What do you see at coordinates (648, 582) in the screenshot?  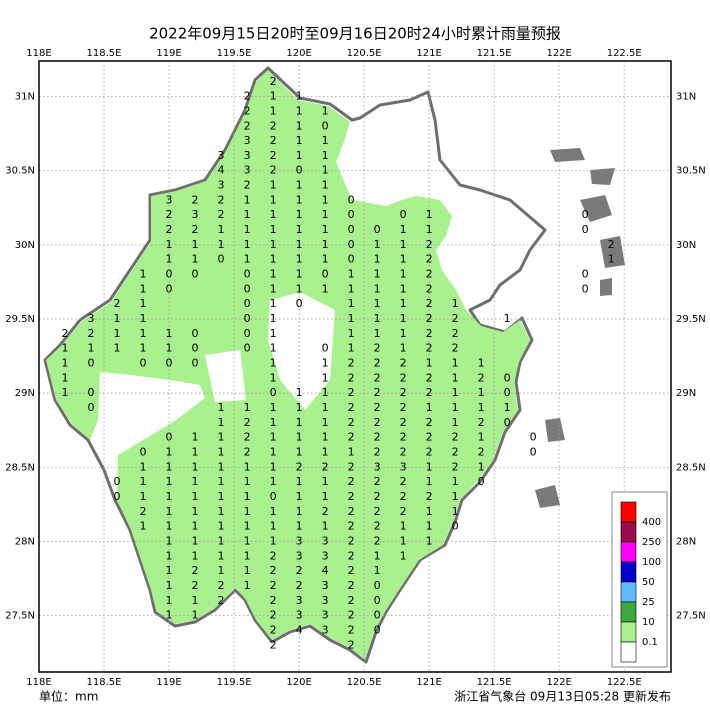 I see `legend-label: 50` at bounding box center [648, 582].